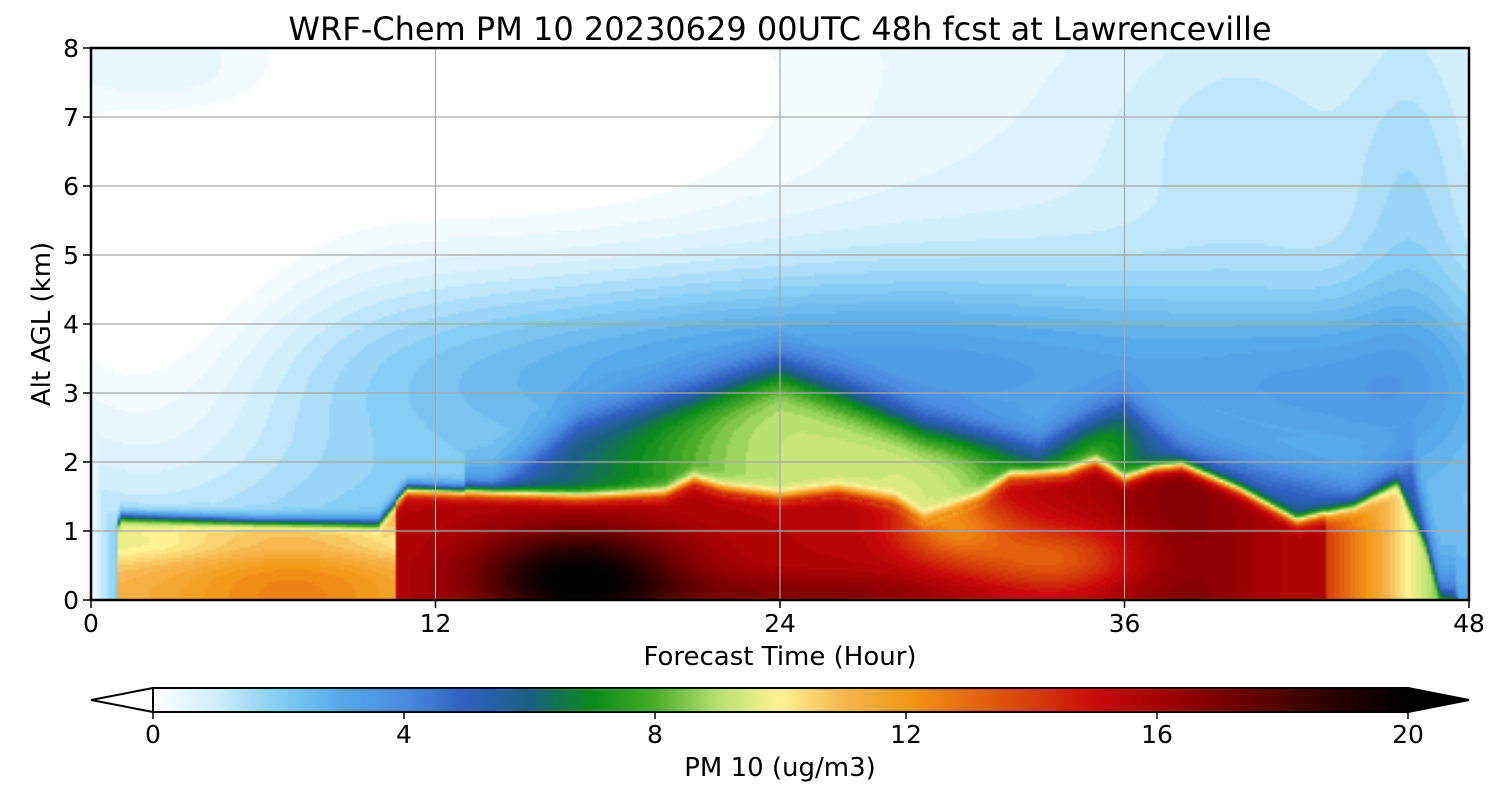  Describe the element at coordinates (906, 734) in the screenshot. I see `colorbar-tick-label: 12` at that location.